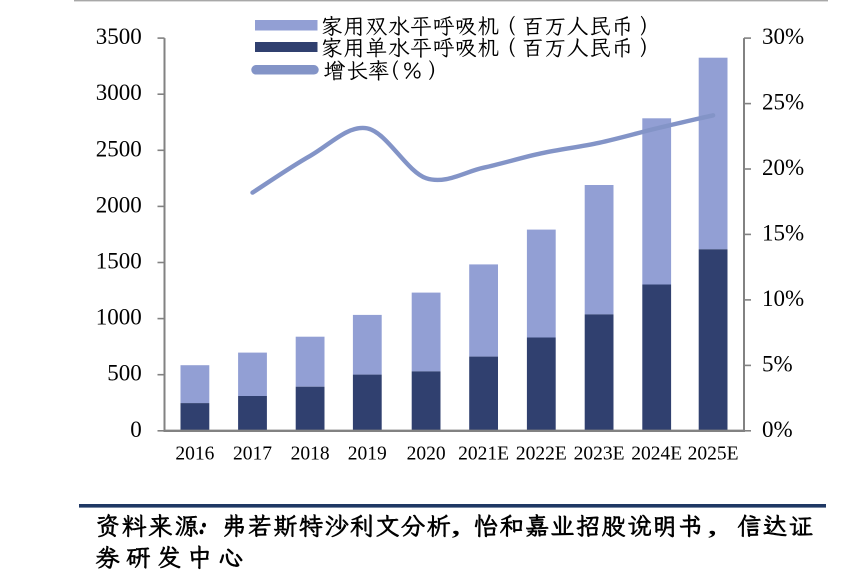 This screenshot has height=588, width=863. What do you see at coordinates (136, 429) in the screenshot?
I see `svg-text: 0` at bounding box center [136, 429].